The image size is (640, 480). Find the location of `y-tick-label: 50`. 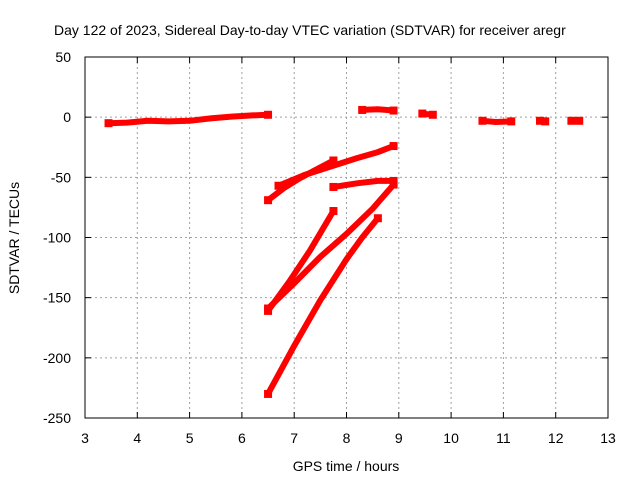

y-tick-label: 50 is located at coordinates (63, 57).